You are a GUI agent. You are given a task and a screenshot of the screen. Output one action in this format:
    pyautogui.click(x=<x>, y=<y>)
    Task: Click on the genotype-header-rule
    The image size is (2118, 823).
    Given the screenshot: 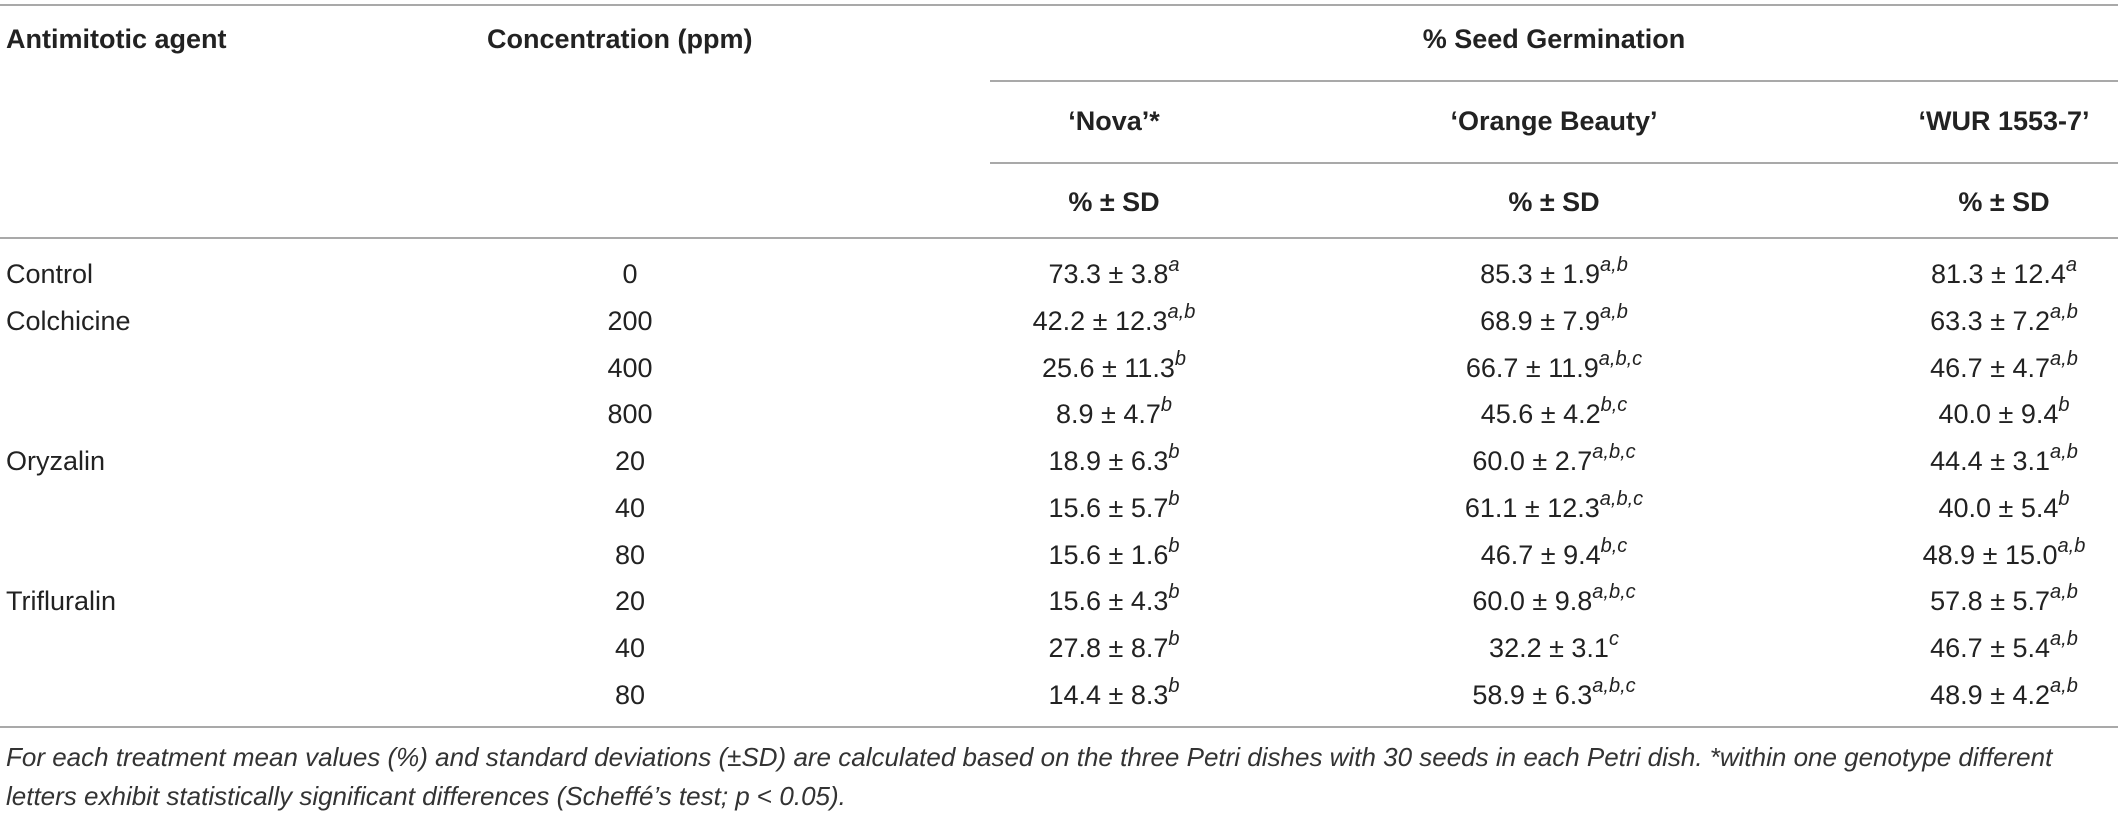 What is the action you would take?
    pyautogui.click(x=1554, y=163)
    